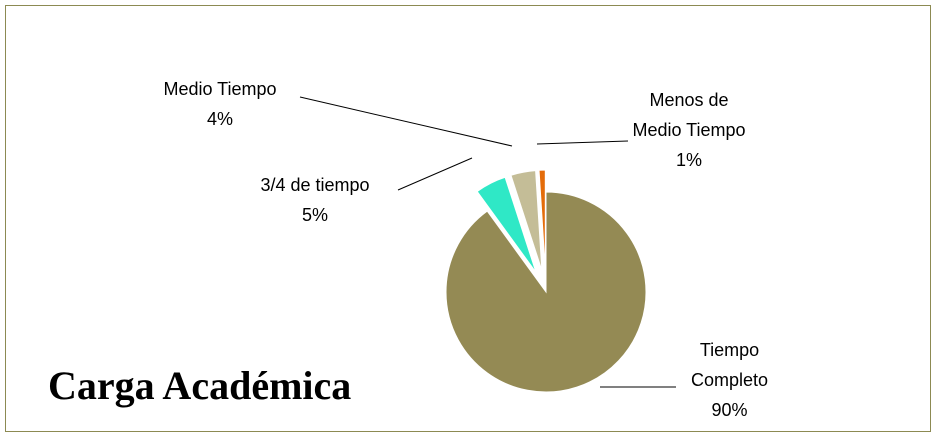 This screenshot has height=439, width=938. What do you see at coordinates (220, 104) in the screenshot?
I see `slice-label: Medio Tiempo 4%` at bounding box center [220, 104].